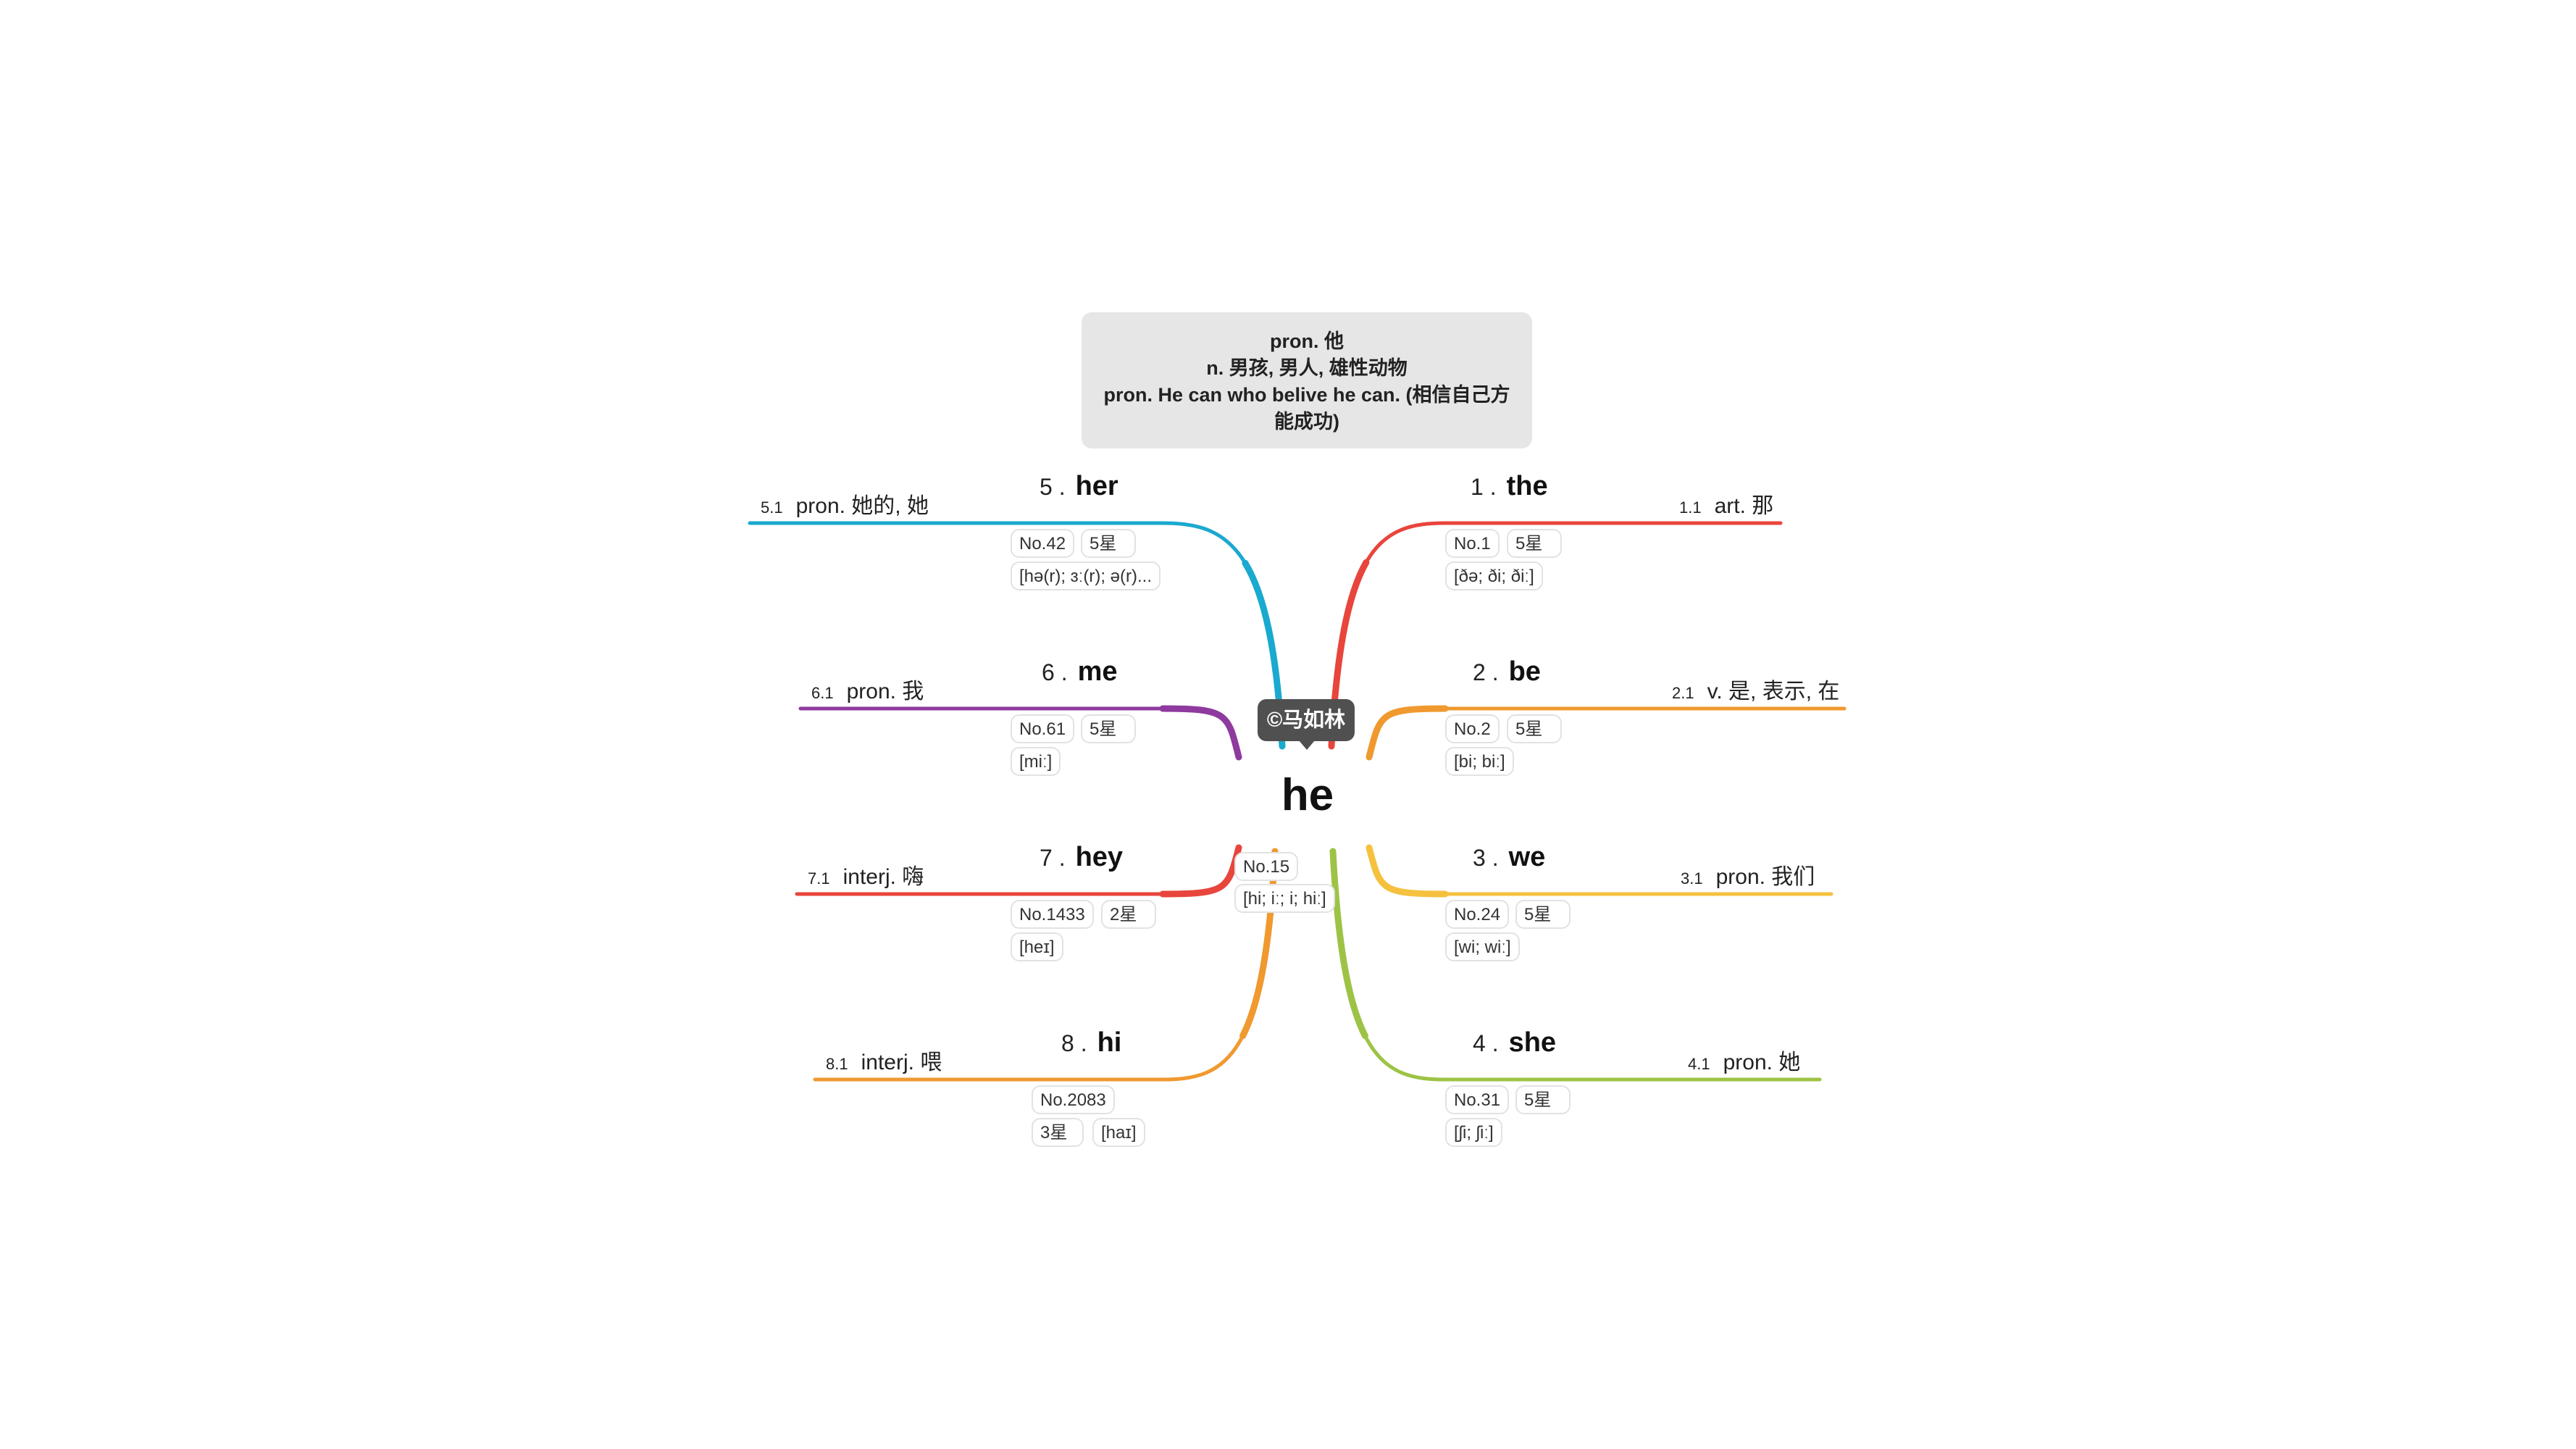 Image resolution: width=2576 pixels, height=1449 pixels. What do you see at coordinates (1058, 1132) in the screenshot?
I see `stars-tag-hi: 3星` at bounding box center [1058, 1132].